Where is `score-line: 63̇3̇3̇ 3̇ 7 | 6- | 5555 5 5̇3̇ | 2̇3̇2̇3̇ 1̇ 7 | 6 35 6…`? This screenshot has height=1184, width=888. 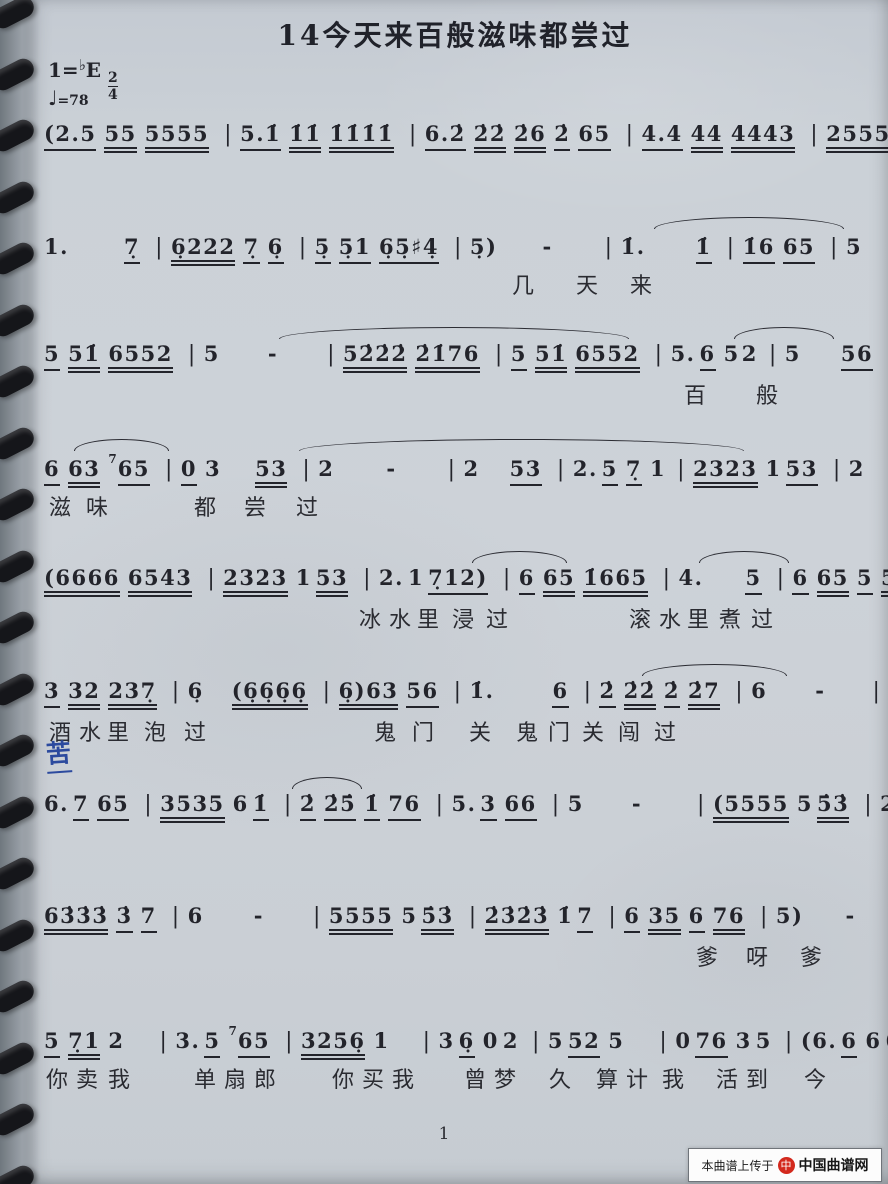 score-line: 63̇3̇3̇ 3̇ 7 | 6- | 5555 5 5̇3̇ | 2̇3̇2̇3̇ 1̇ 7 | 6 35 6… is located at coordinates (454, 954).